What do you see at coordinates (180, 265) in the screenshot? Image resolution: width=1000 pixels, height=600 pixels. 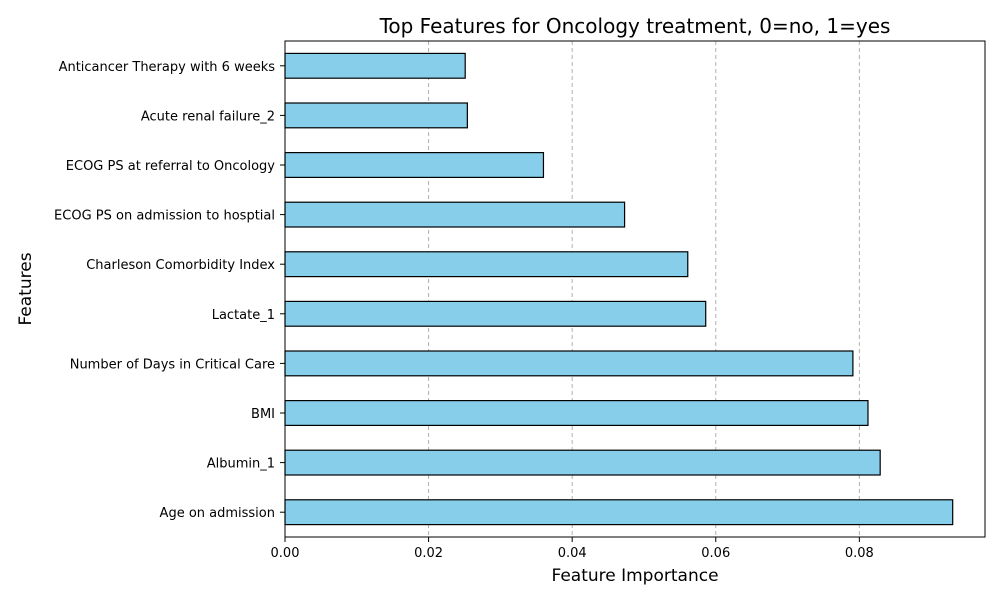 I see `y-tick-label: Charleson Comorbidity Index` at bounding box center [180, 265].